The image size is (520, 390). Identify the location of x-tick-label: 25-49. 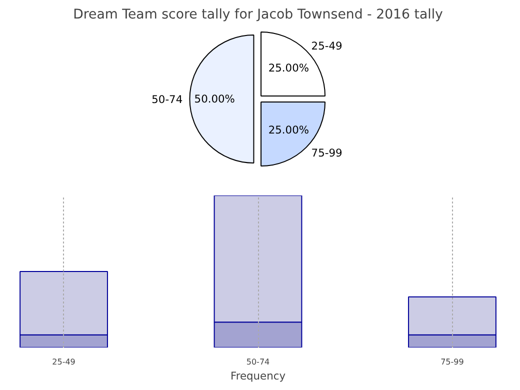
(64, 362).